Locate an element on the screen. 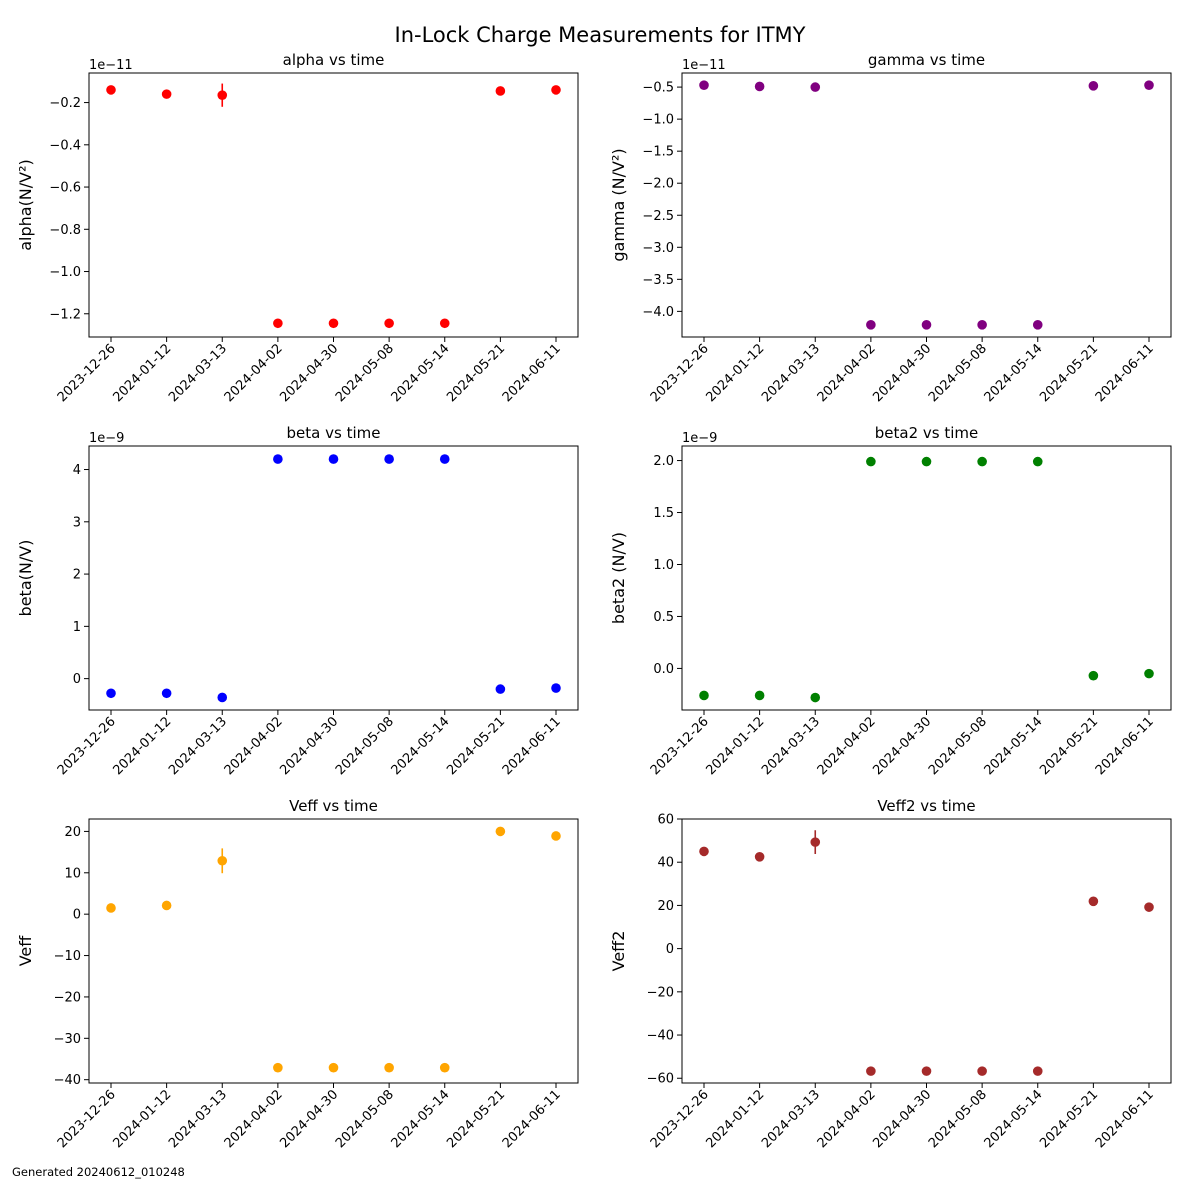 The image size is (1200, 1200). y-tick-label: −0.5 is located at coordinates (658, 88).